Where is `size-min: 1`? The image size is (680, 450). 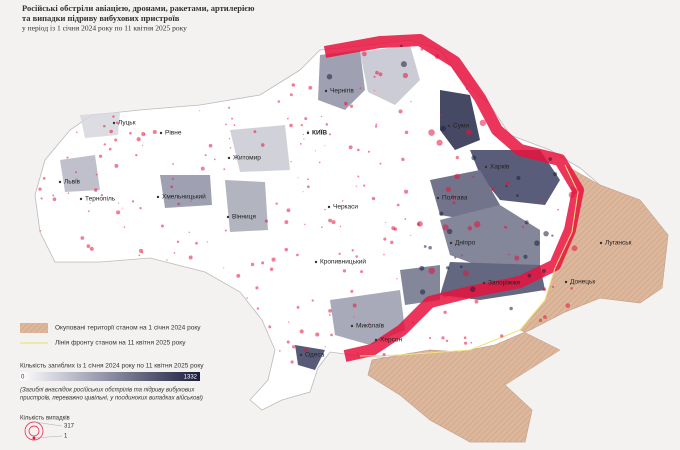
size-min: 1 is located at coordinates (66, 437).